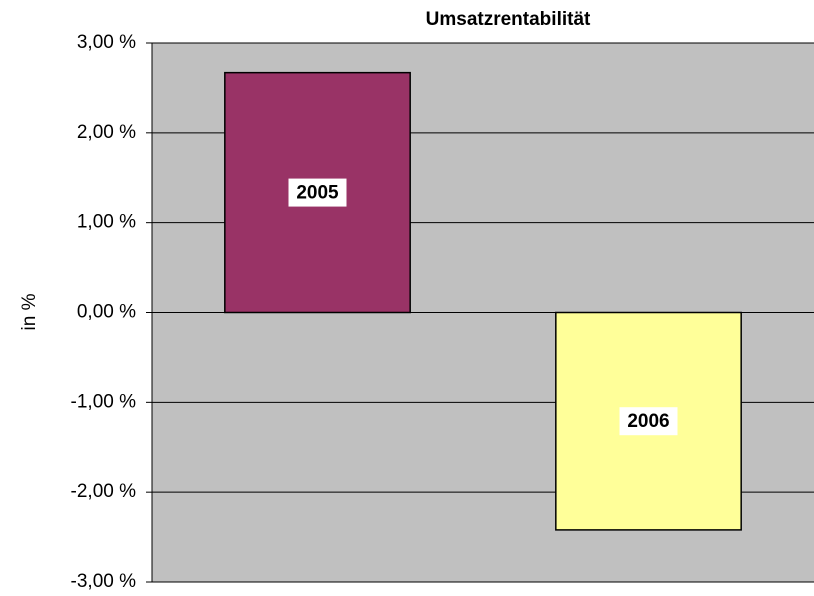  Describe the element at coordinates (106, 132) in the screenshot. I see `y-tick-label: 2,00 %` at that location.